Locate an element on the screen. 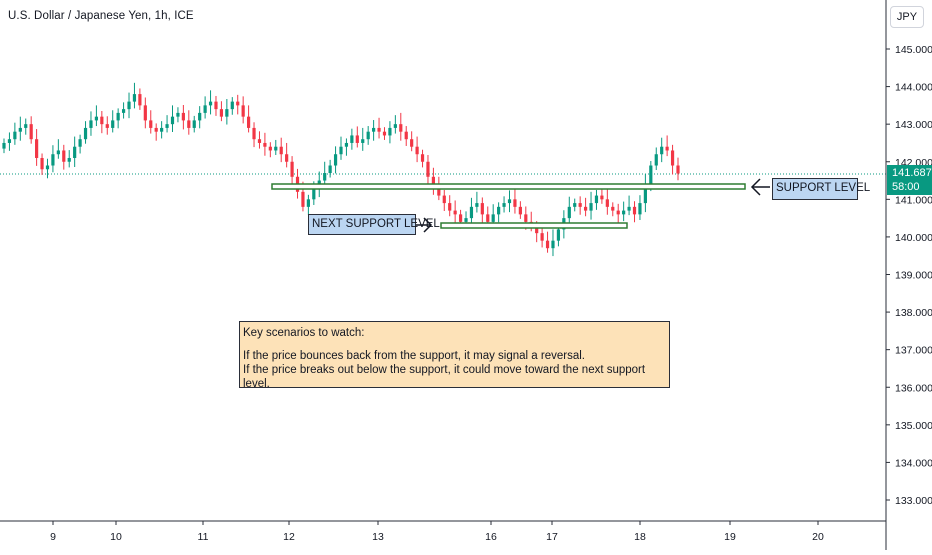 The width and height of the screenshot is (932, 555). last-price-tag: 141.687 58:00 is located at coordinates (909, 180).